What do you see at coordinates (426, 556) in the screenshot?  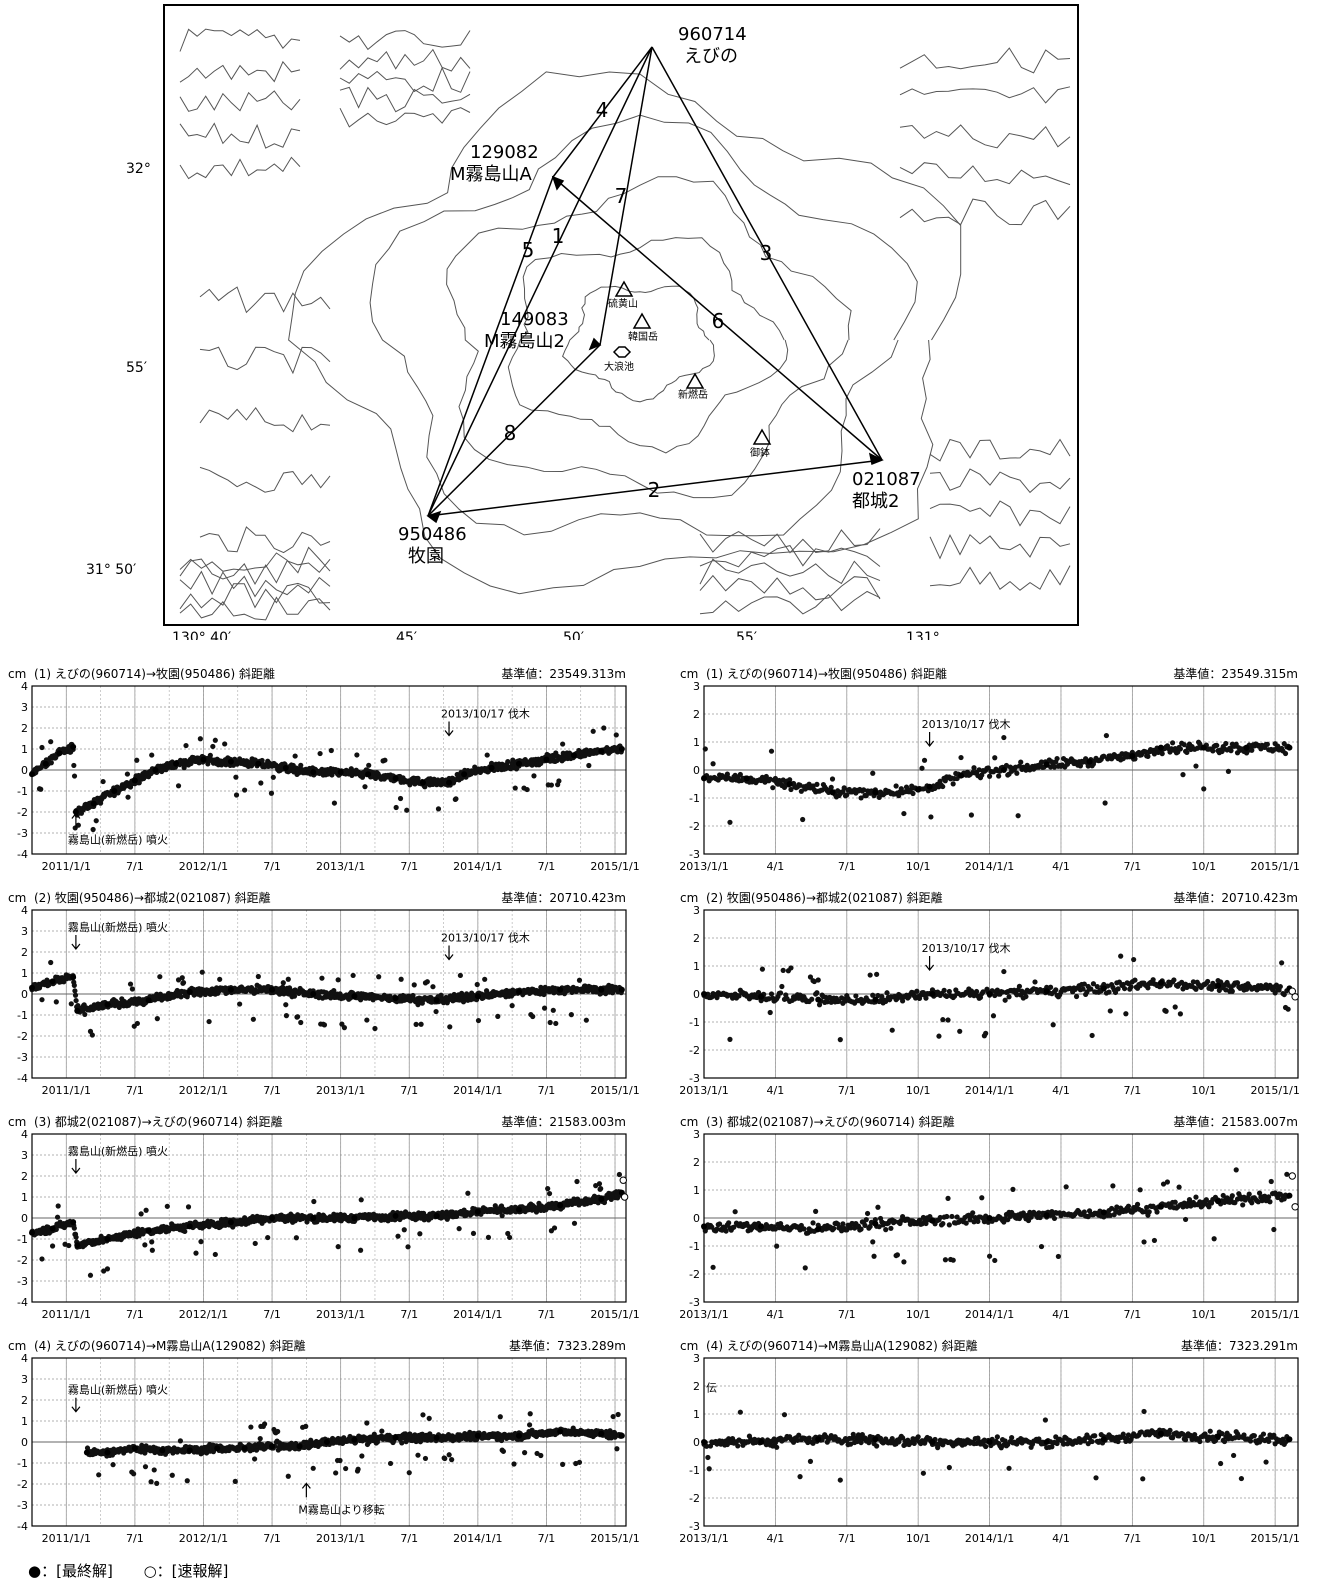 I see `station-950486-name: 牧園` at bounding box center [426, 556].